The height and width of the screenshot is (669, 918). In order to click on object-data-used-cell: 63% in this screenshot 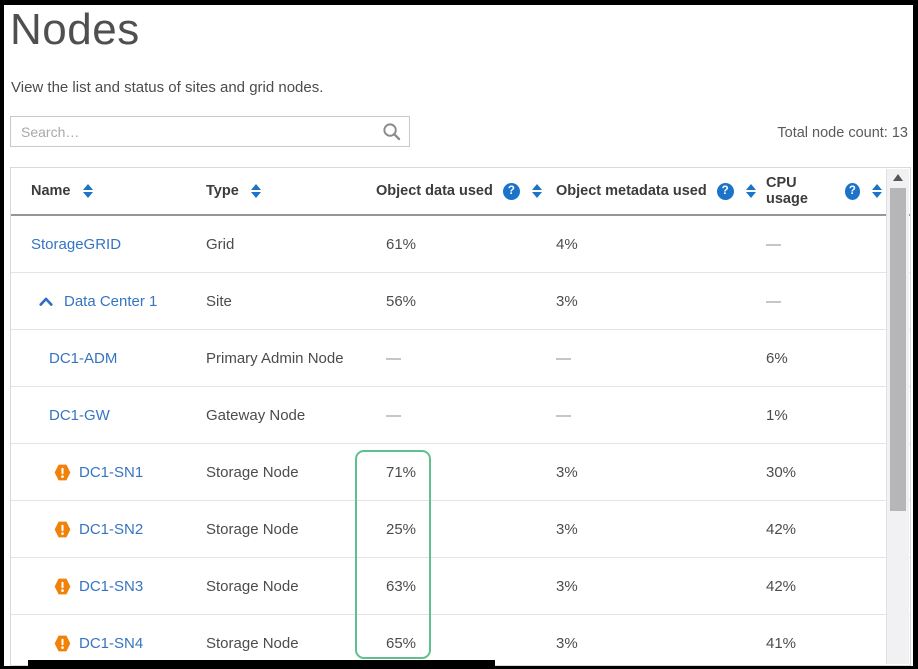, I will do `click(401, 586)`.